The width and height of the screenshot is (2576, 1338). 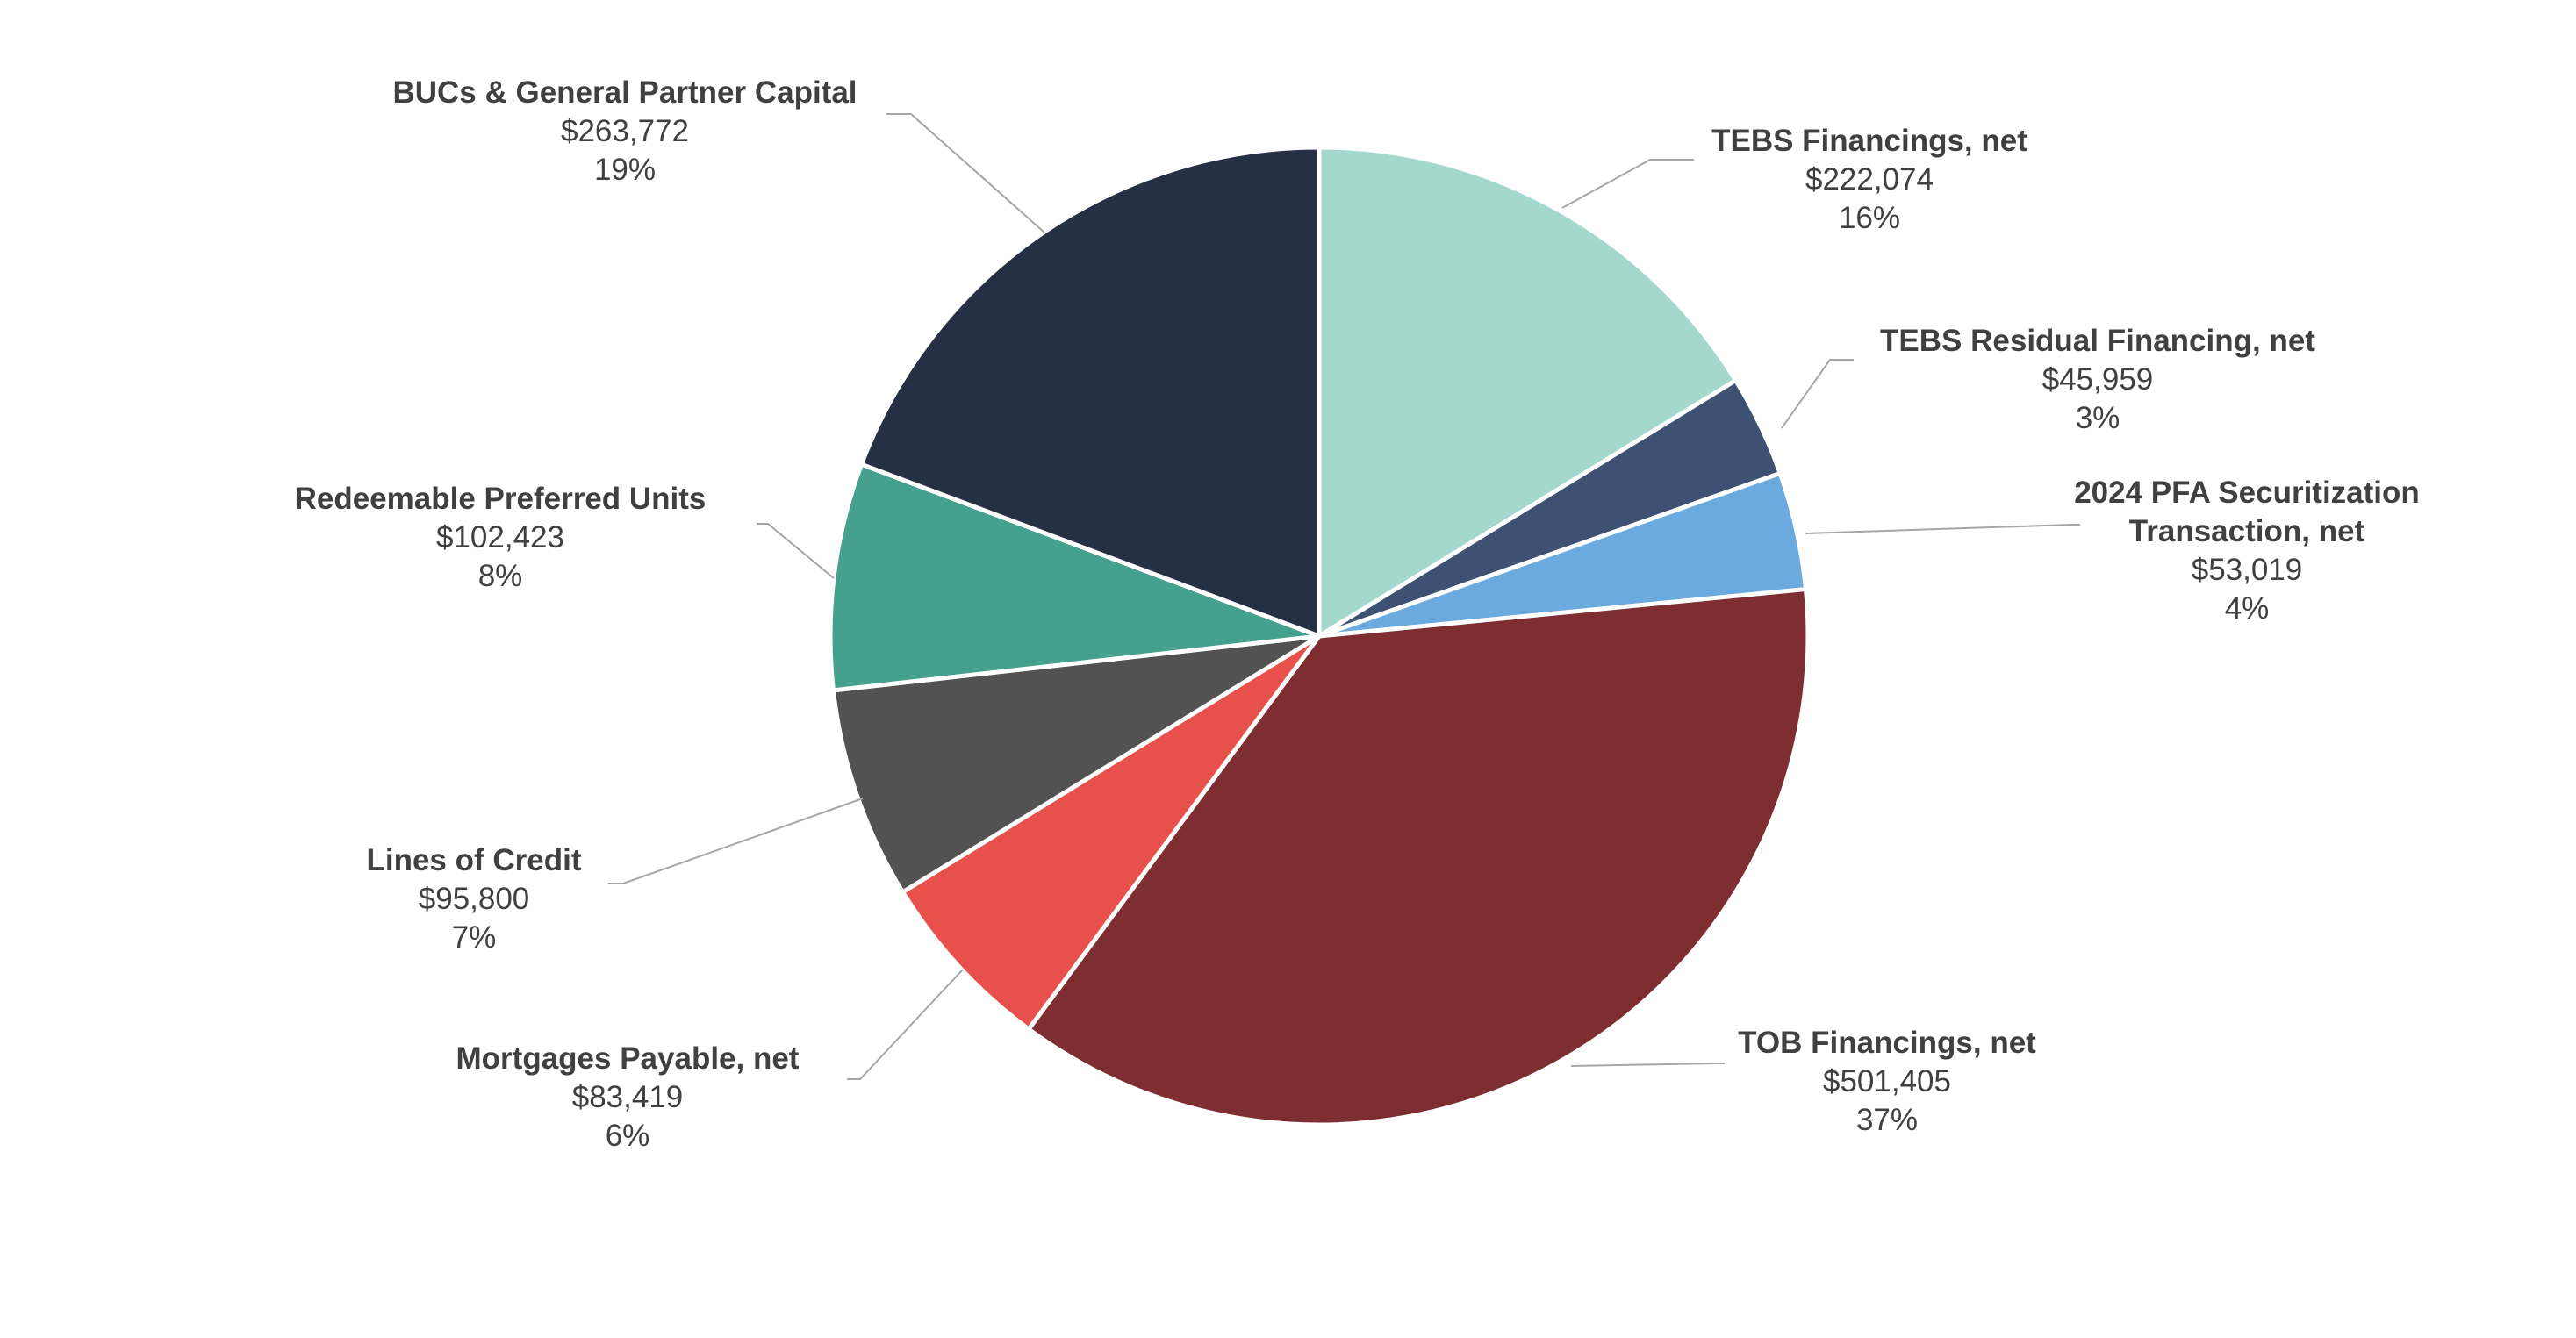 What do you see at coordinates (501, 499) in the screenshot?
I see `slice-name-label: Redeemable Preferred Units` at bounding box center [501, 499].